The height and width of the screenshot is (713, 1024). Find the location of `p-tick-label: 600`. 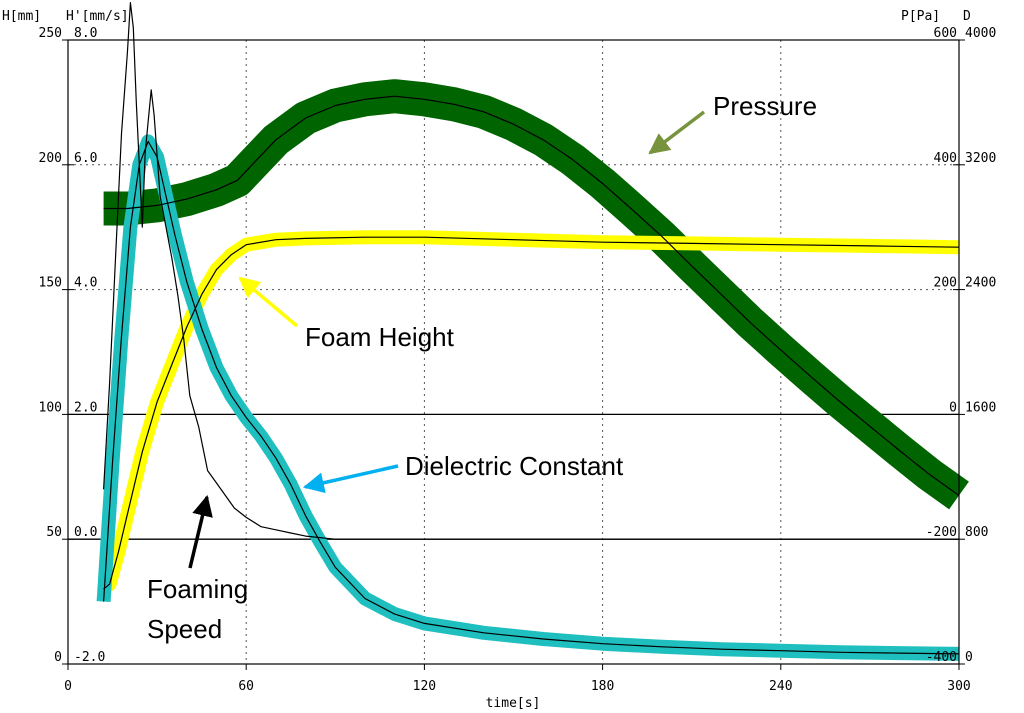

p-tick-label: 600 is located at coordinates (945, 33).